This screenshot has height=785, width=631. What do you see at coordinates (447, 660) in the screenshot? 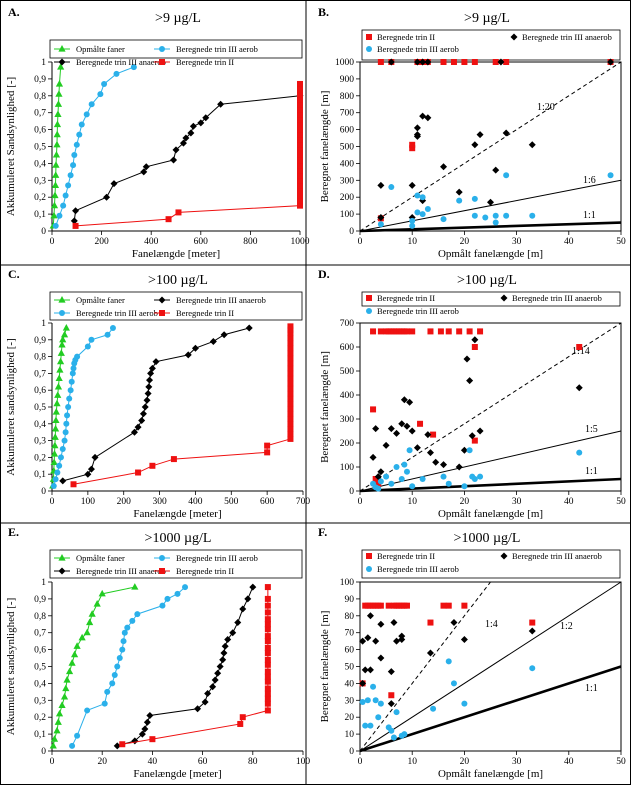
I see `series-black` at bounding box center [447, 660].